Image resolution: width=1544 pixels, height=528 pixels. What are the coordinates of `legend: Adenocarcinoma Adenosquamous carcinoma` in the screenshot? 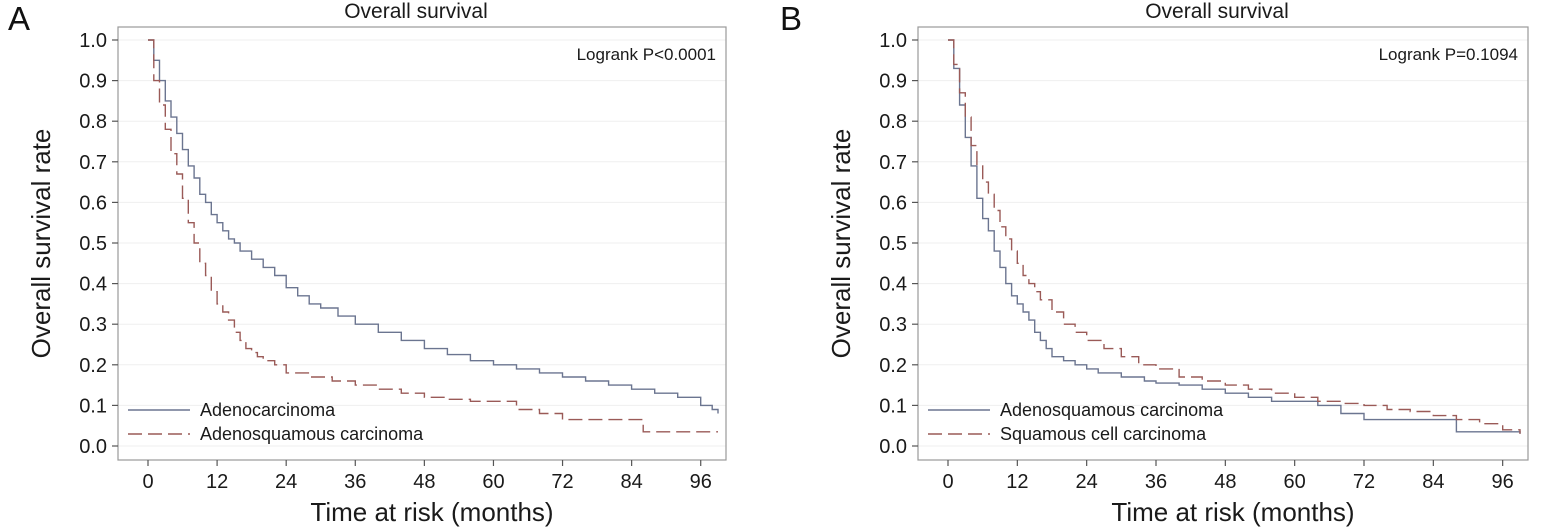 It's located at (276, 422).